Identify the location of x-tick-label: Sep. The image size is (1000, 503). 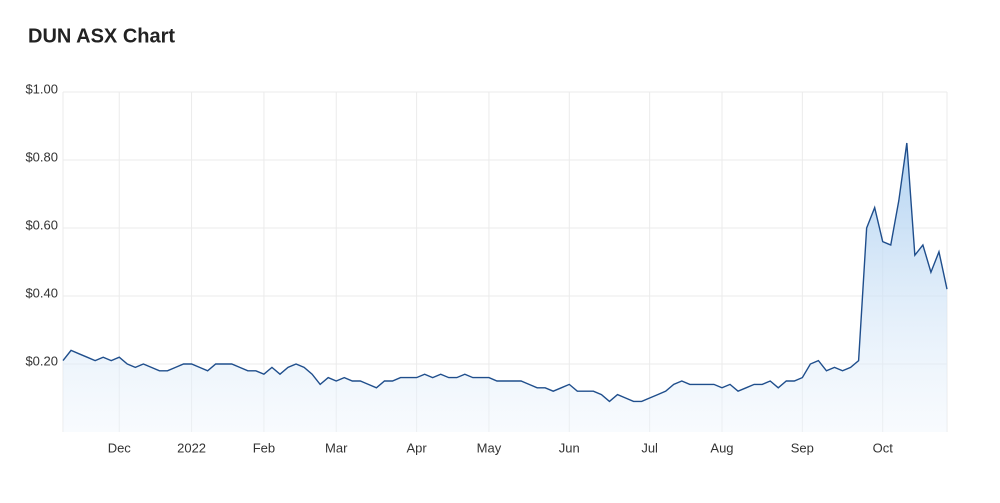
(802, 447).